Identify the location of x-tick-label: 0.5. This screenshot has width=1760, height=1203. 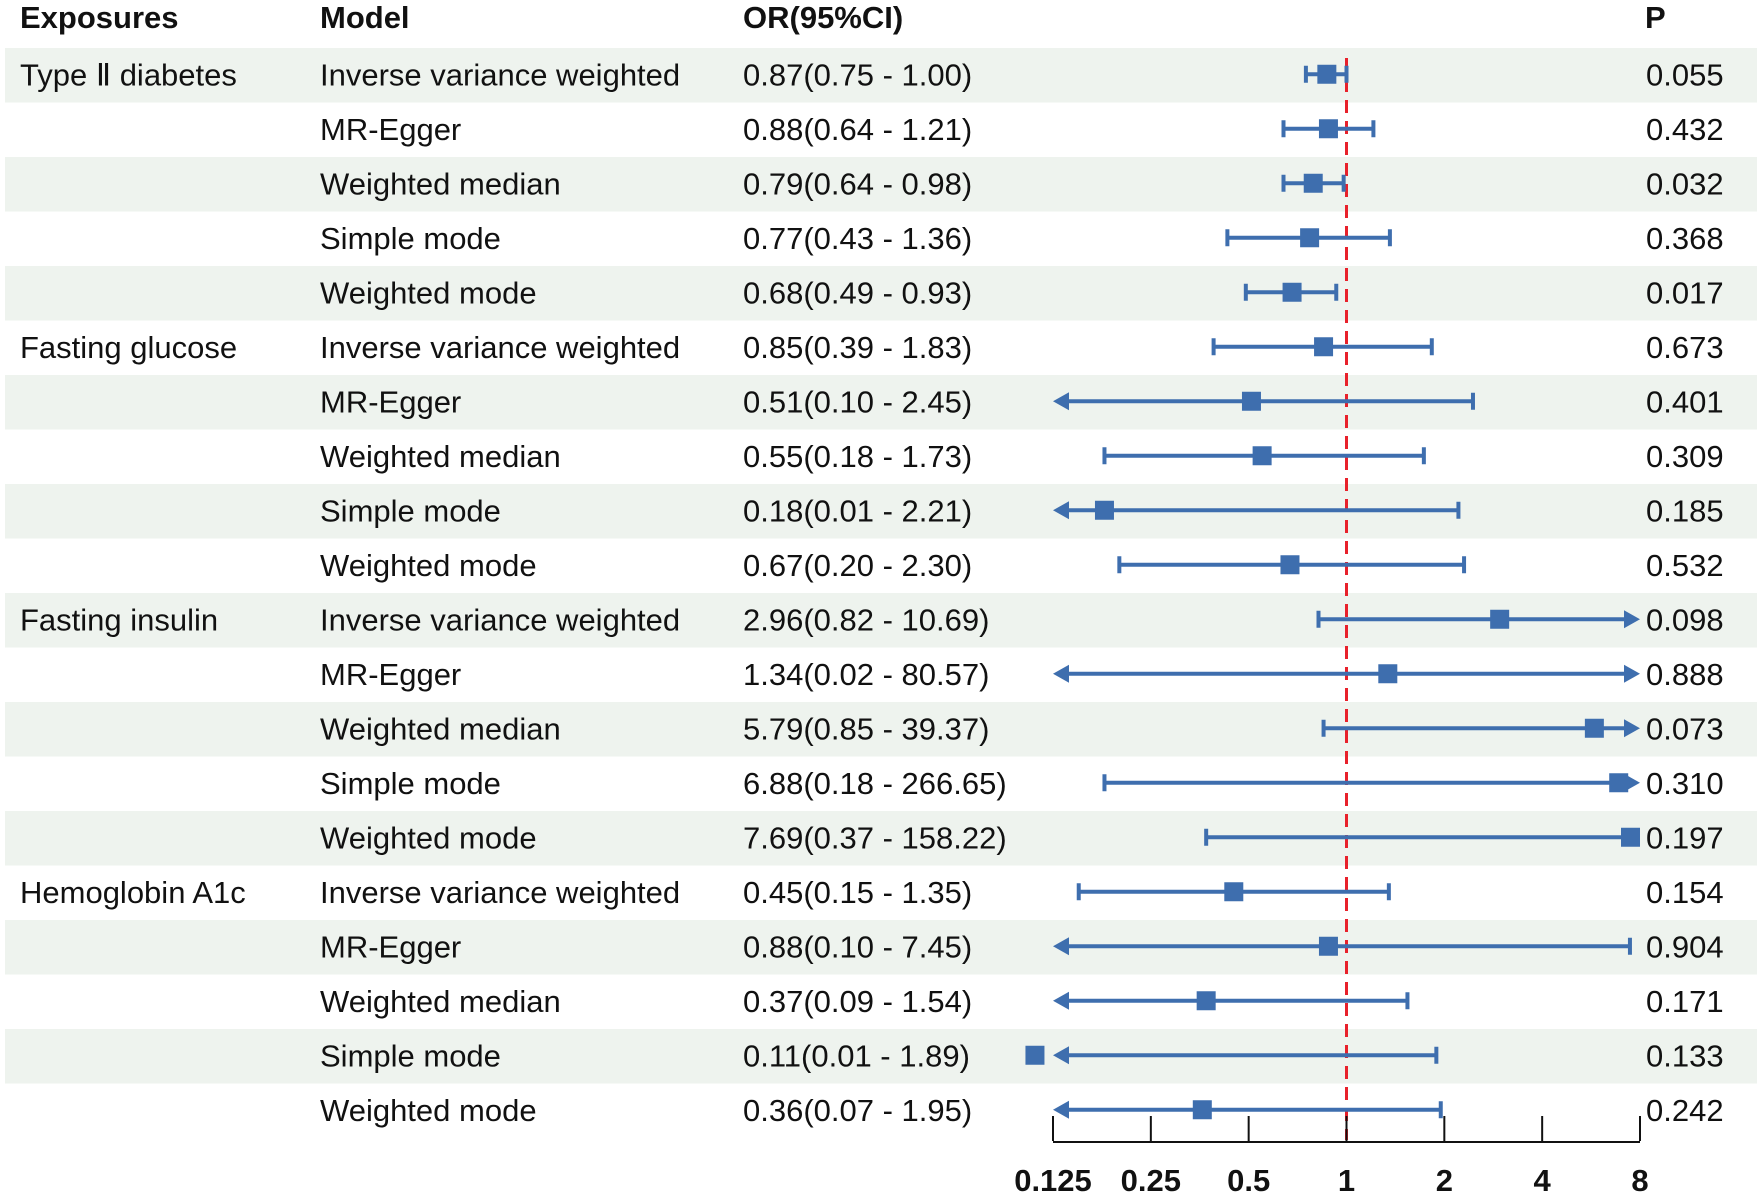
(1248, 1180).